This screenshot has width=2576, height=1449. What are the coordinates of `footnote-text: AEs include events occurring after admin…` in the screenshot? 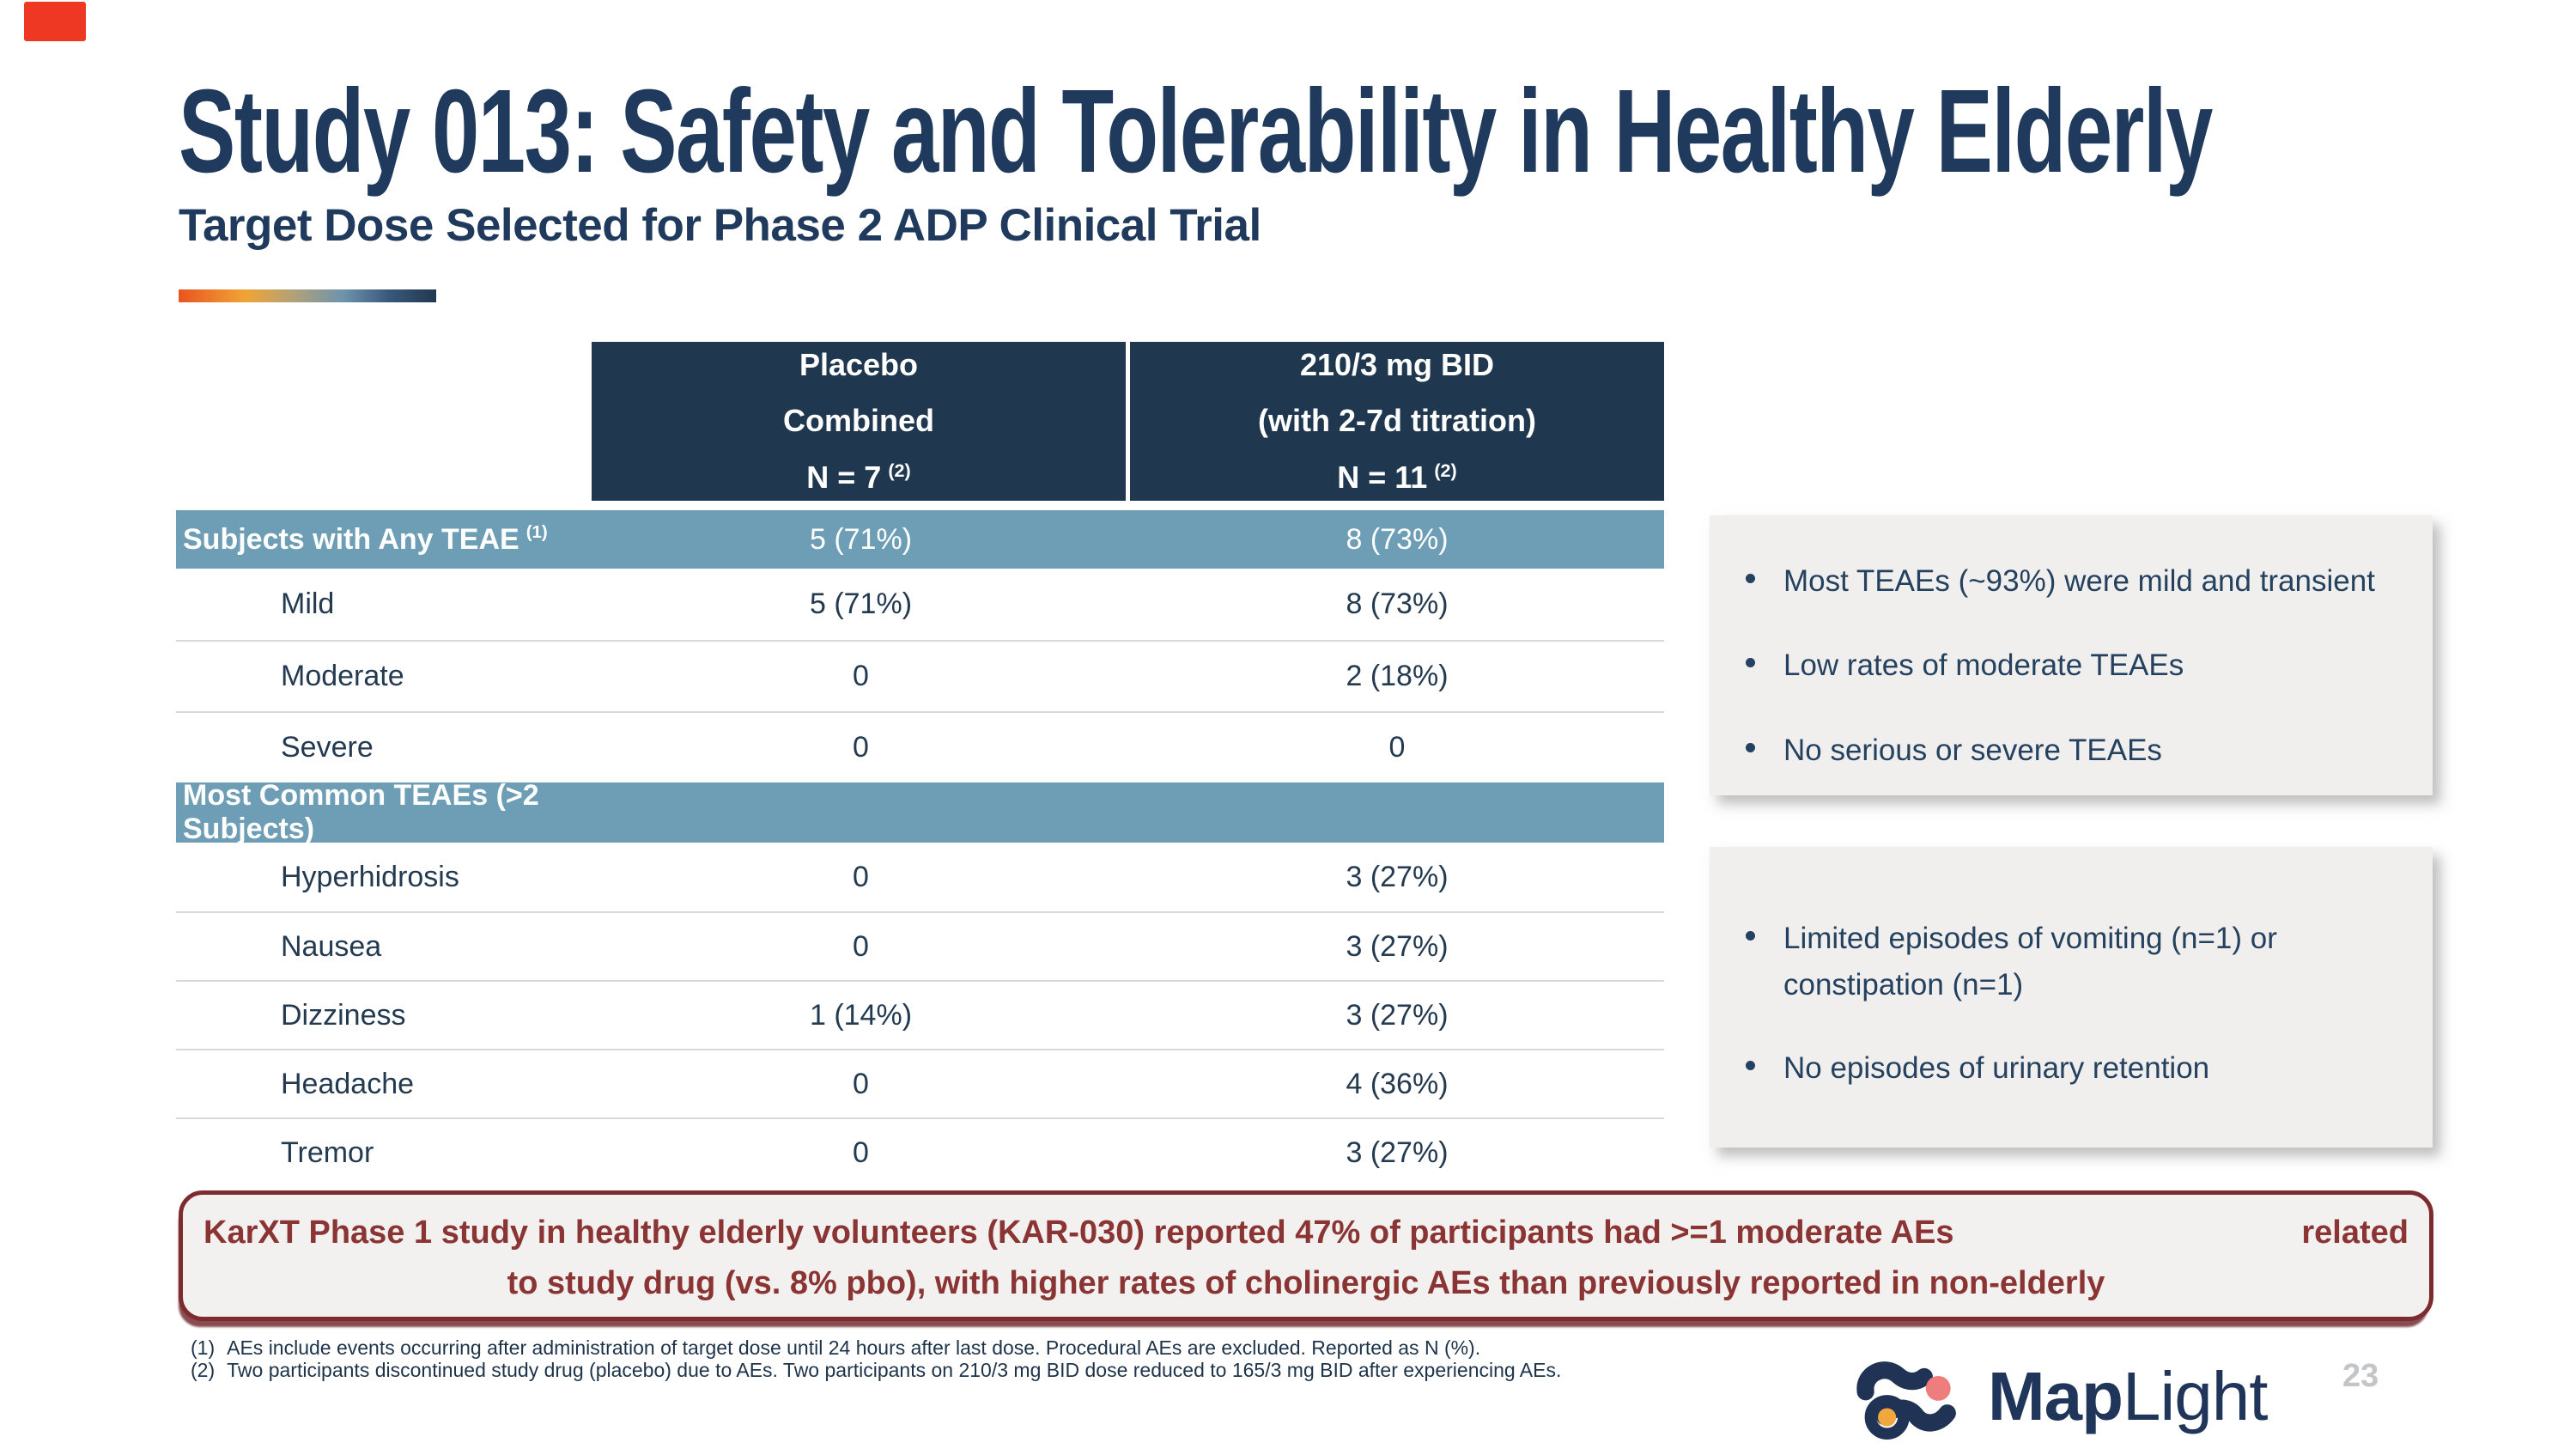 It's located at (854, 1347).